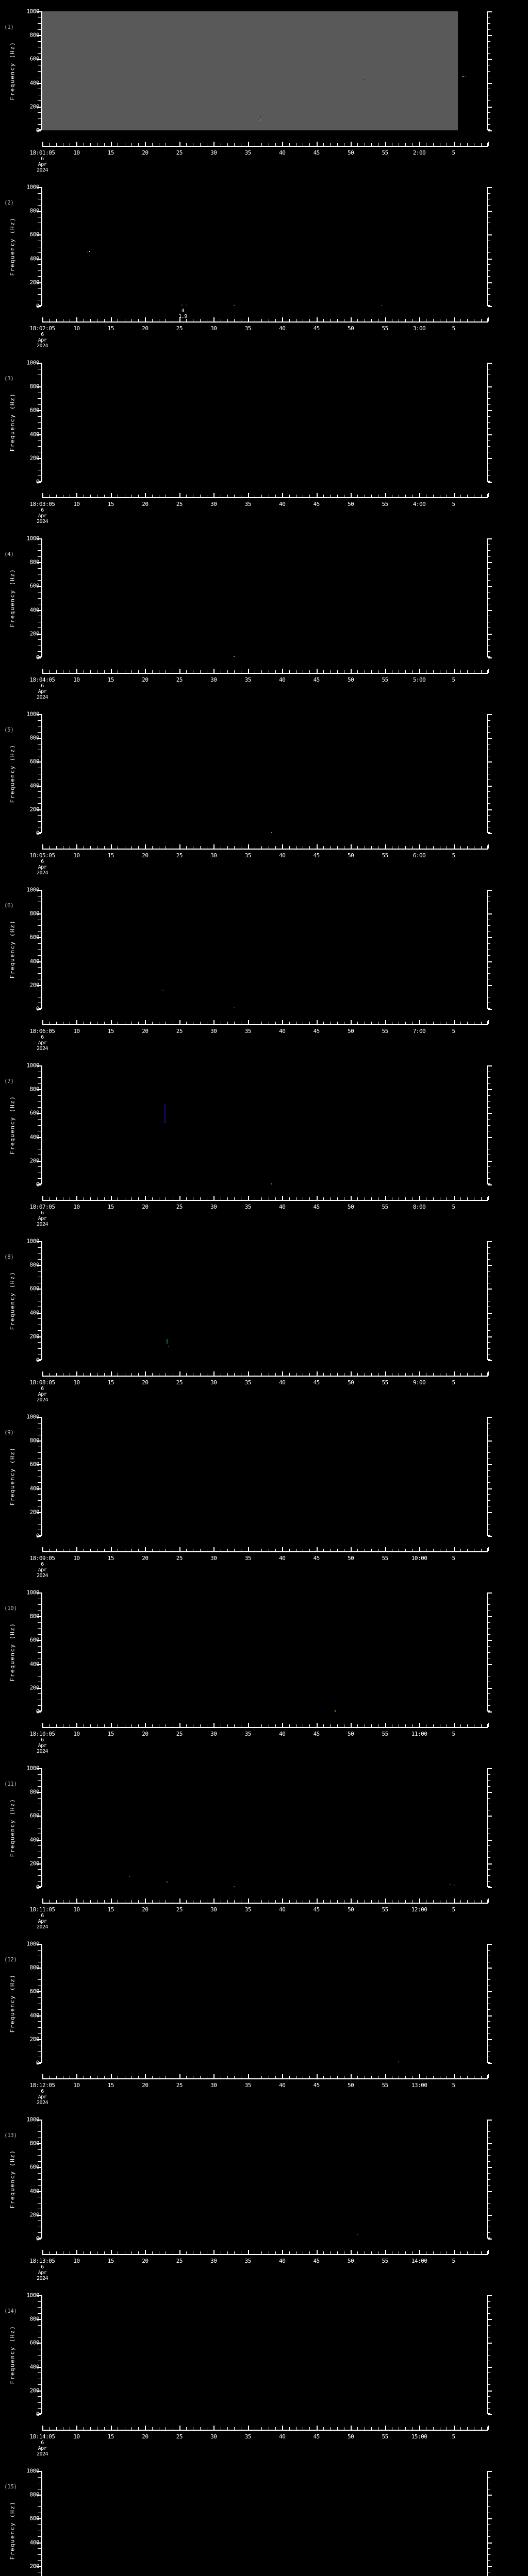 This screenshot has height=2576, width=528. I want to click on x-tick-label: 40, so click(282, 2085).